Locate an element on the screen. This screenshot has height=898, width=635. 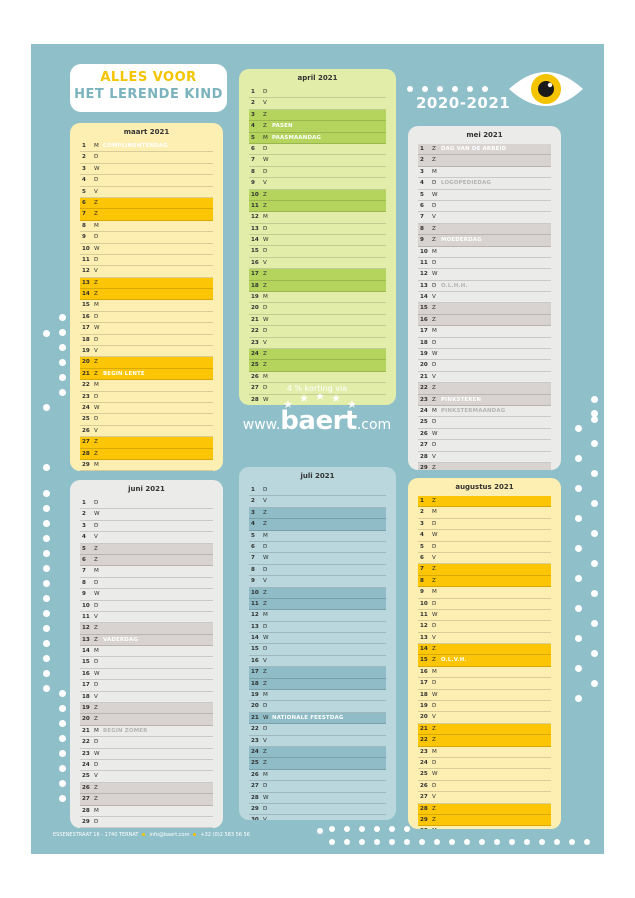
day-row: 29 Z is located at coordinates (484, 820).